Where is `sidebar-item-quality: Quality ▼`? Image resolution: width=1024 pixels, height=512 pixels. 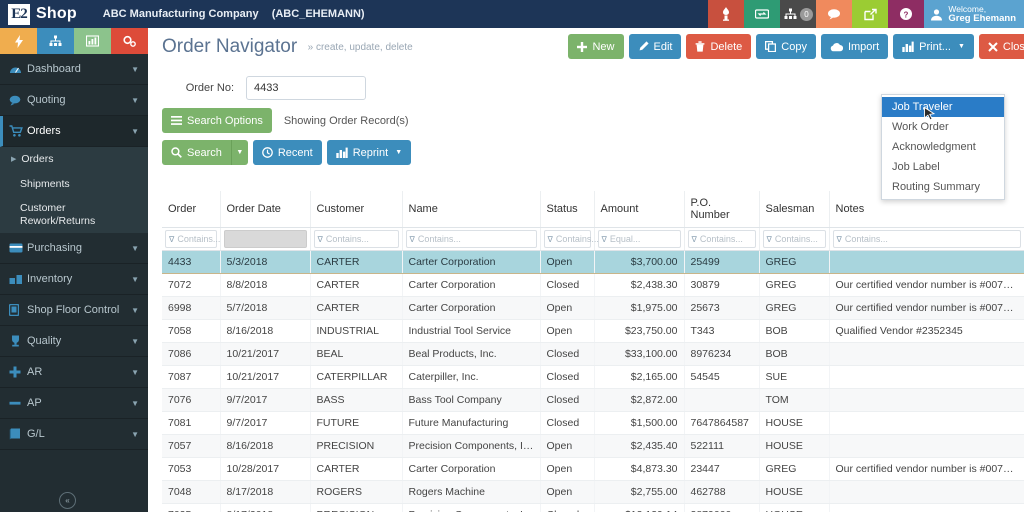
sidebar-item-quality: Quality ▼ is located at coordinates (74, 341).